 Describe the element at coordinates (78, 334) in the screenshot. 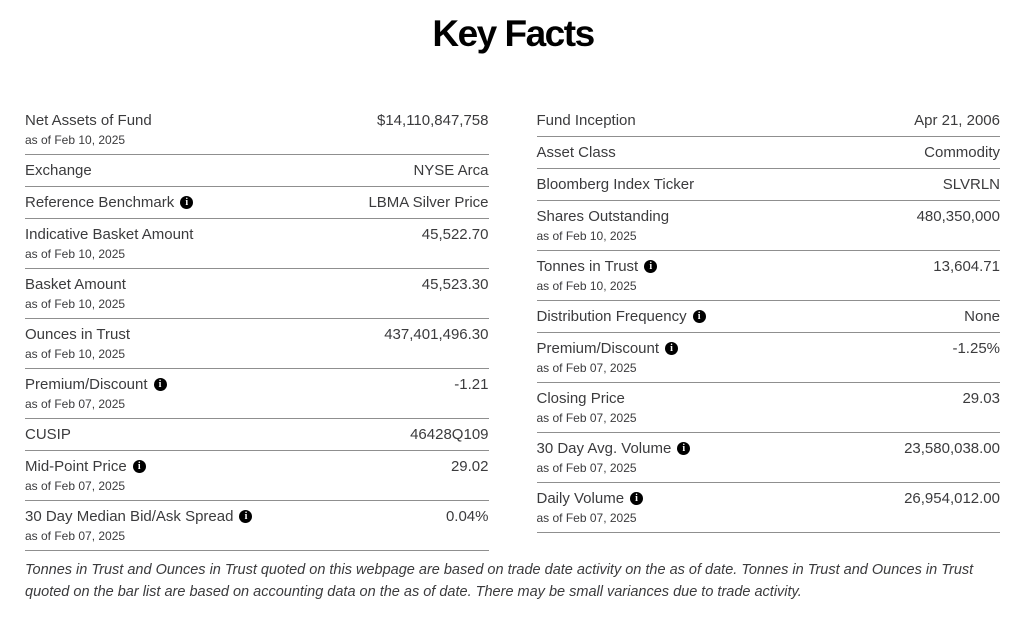

I see `fact-label: Ounces in Trust` at that location.